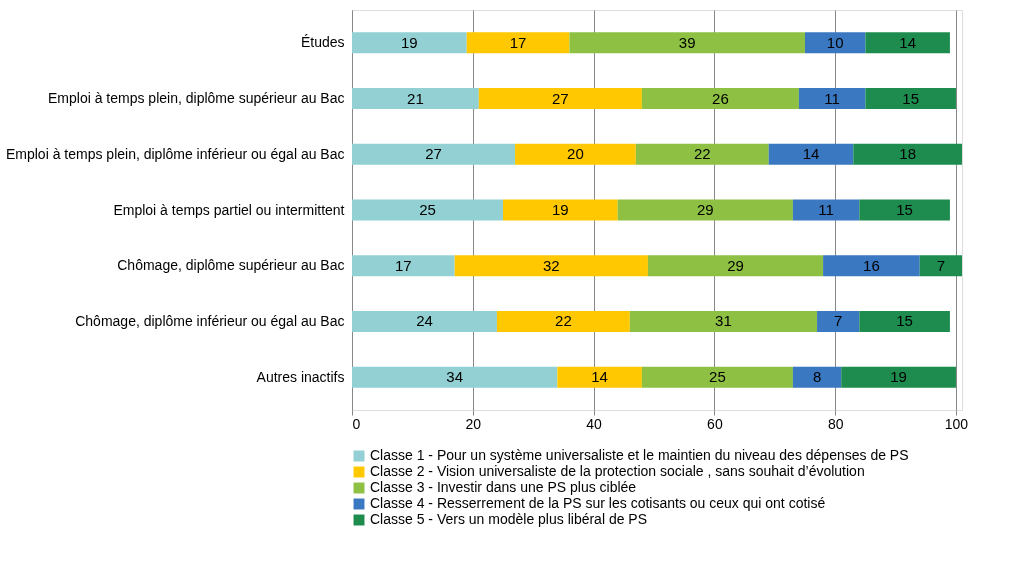 The width and height of the screenshot is (1011, 564). Describe the element at coordinates (229, 209) in the screenshot. I see `y-tick-label: Emploi à temps partiel ou intermittent` at that location.